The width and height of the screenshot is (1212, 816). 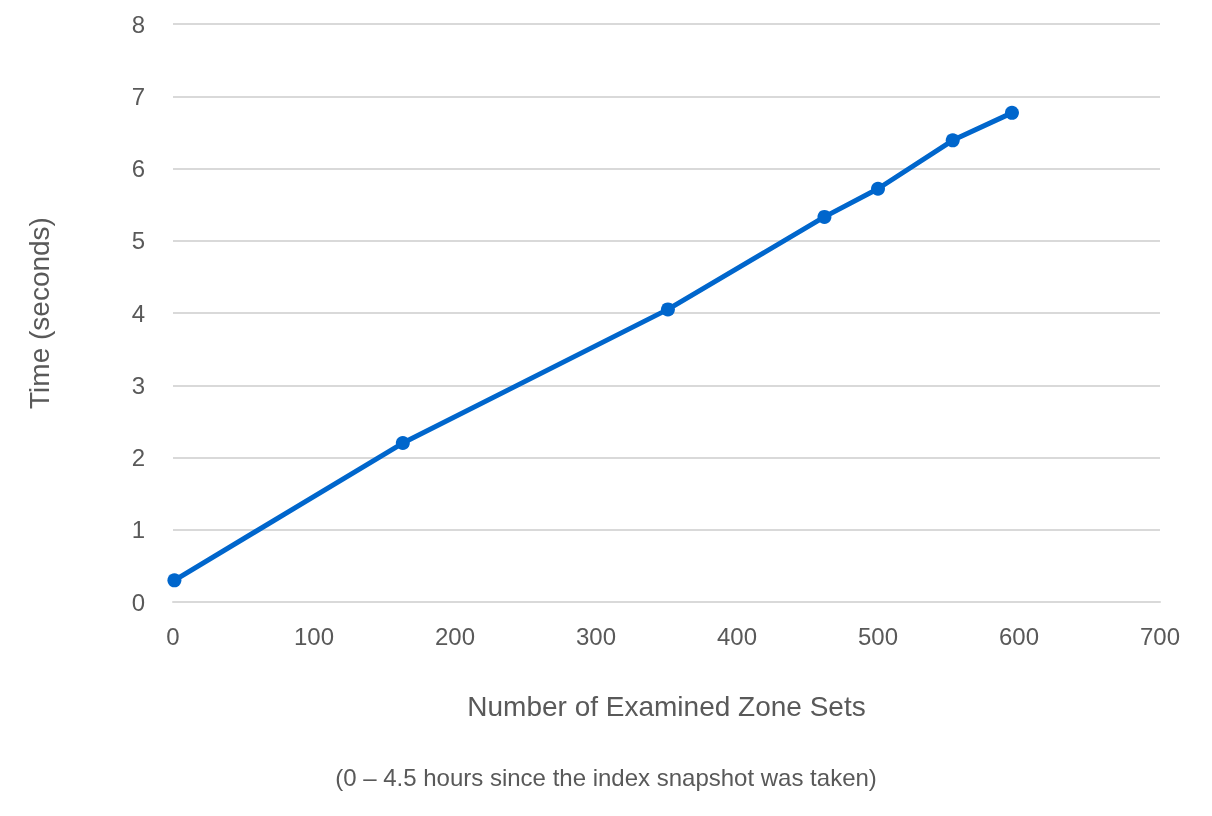 What do you see at coordinates (138, 241) in the screenshot?
I see `y-tick-label: 5` at bounding box center [138, 241].